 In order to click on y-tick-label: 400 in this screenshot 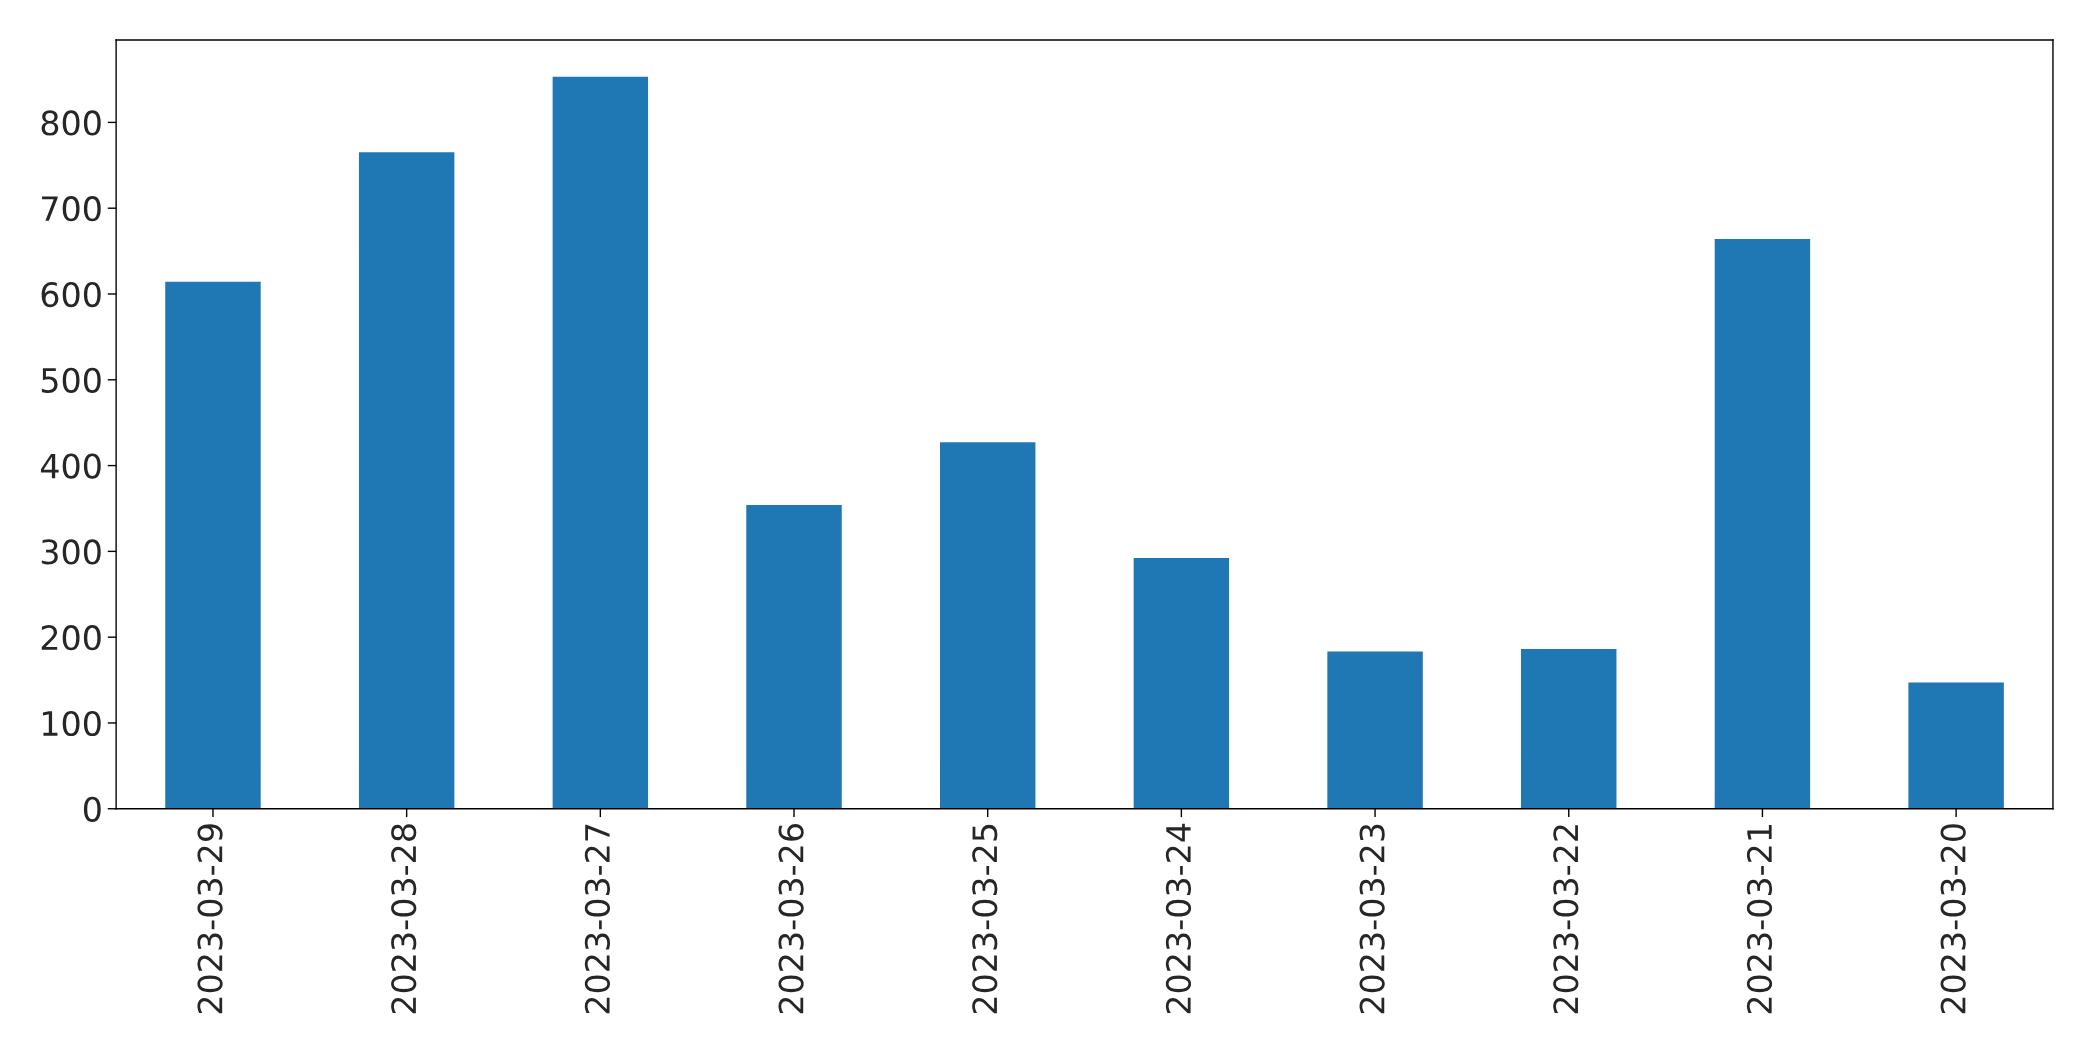, I will do `click(70, 466)`.